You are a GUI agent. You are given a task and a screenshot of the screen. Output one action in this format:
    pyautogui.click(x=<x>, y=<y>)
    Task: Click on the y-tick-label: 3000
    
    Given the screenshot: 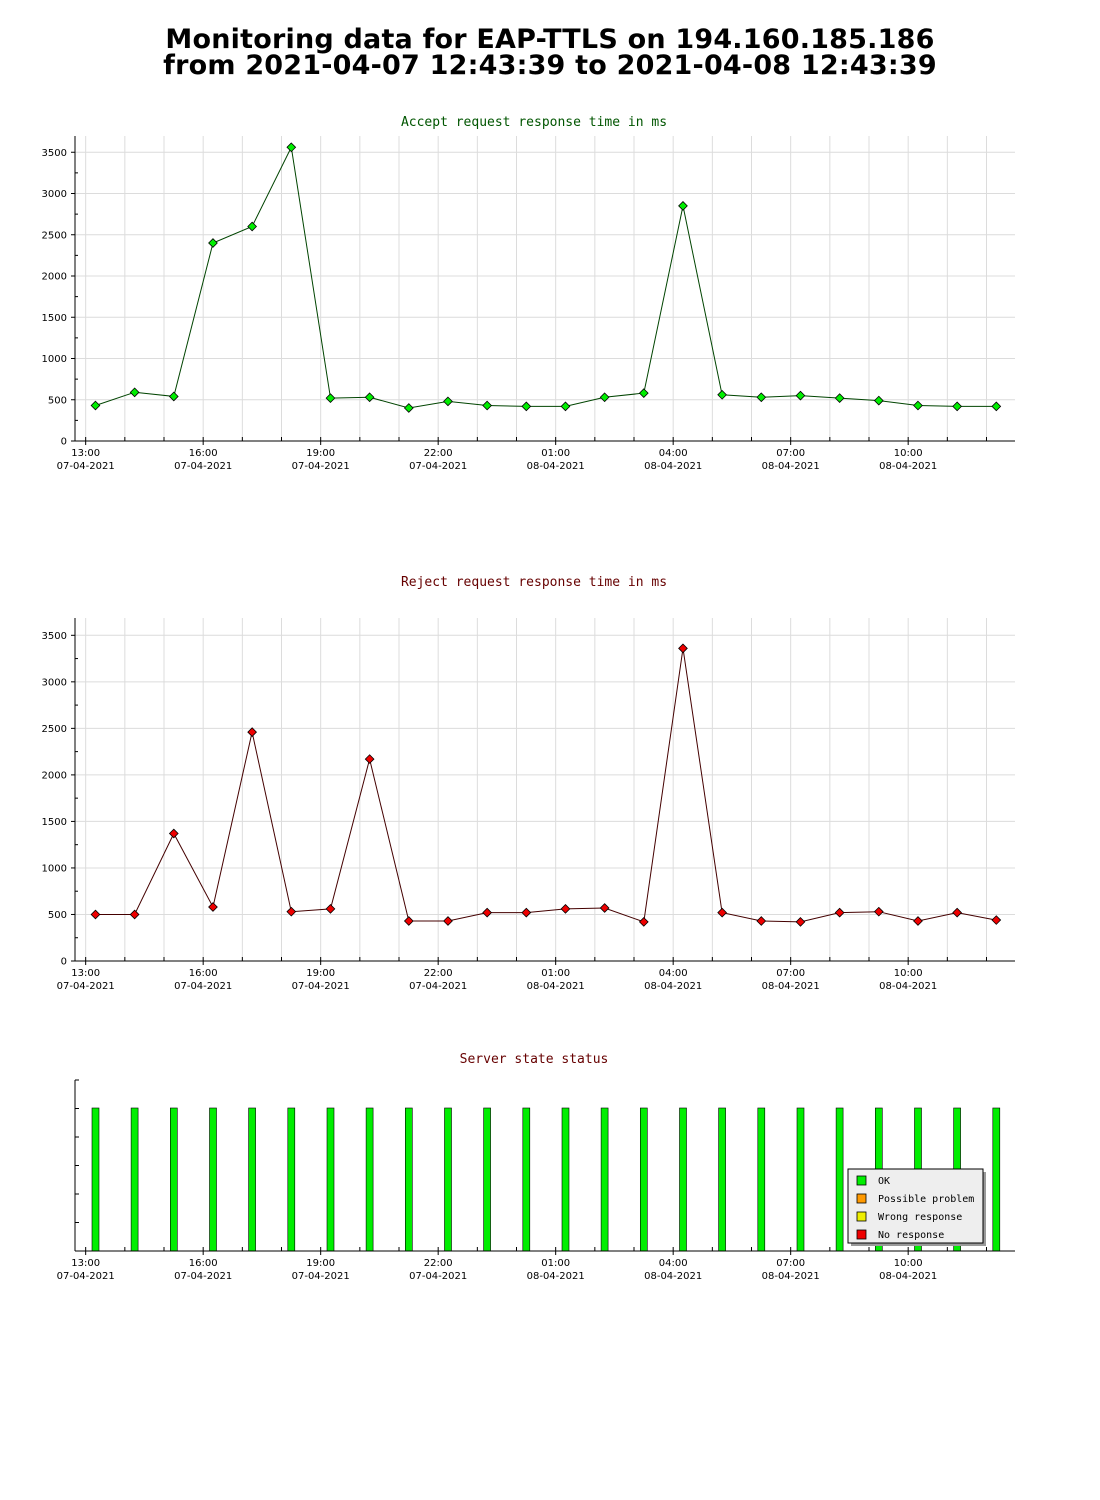 What is the action you would take?
    pyautogui.click(x=54, y=194)
    